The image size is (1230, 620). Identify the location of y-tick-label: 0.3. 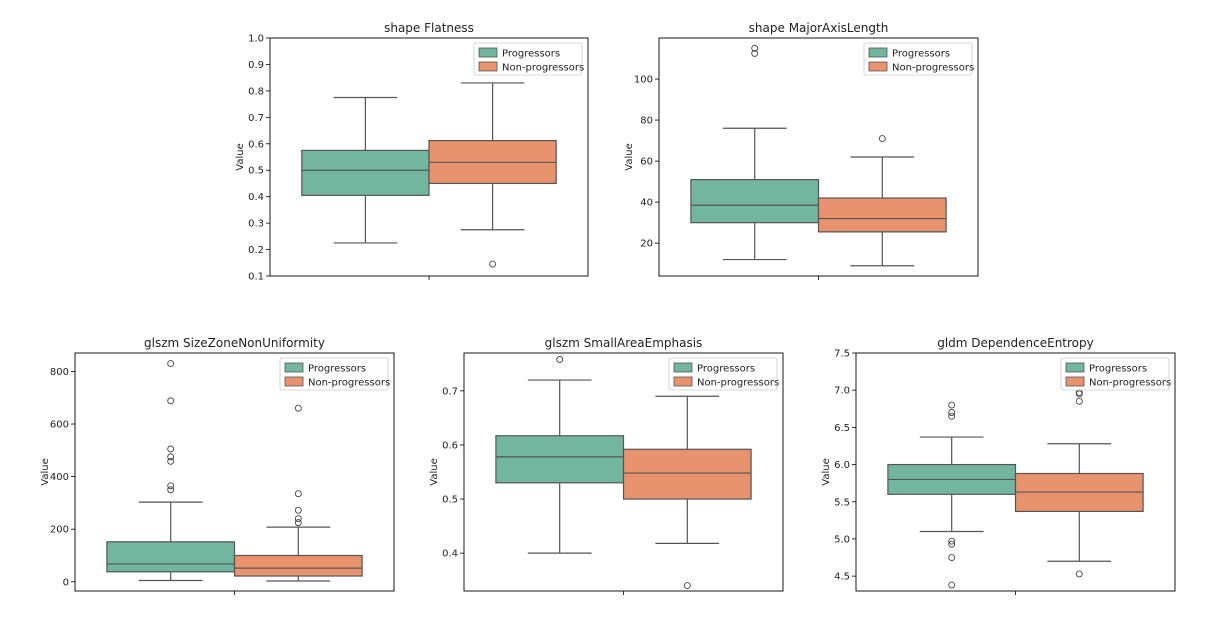
(256, 224).